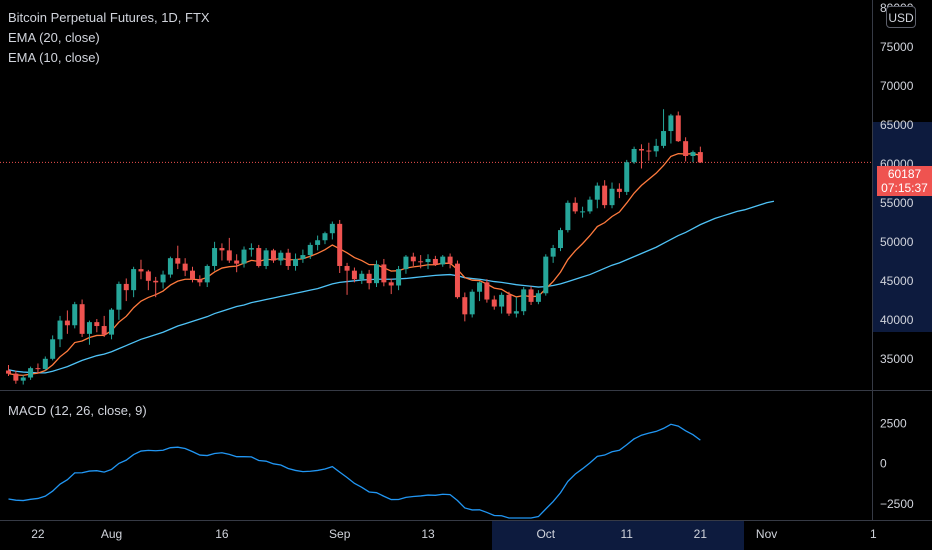 The height and width of the screenshot is (550, 932). Describe the element at coordinates (904, 188) in the screenshot. I see `bar-countdown: 07:15:37` at that location.